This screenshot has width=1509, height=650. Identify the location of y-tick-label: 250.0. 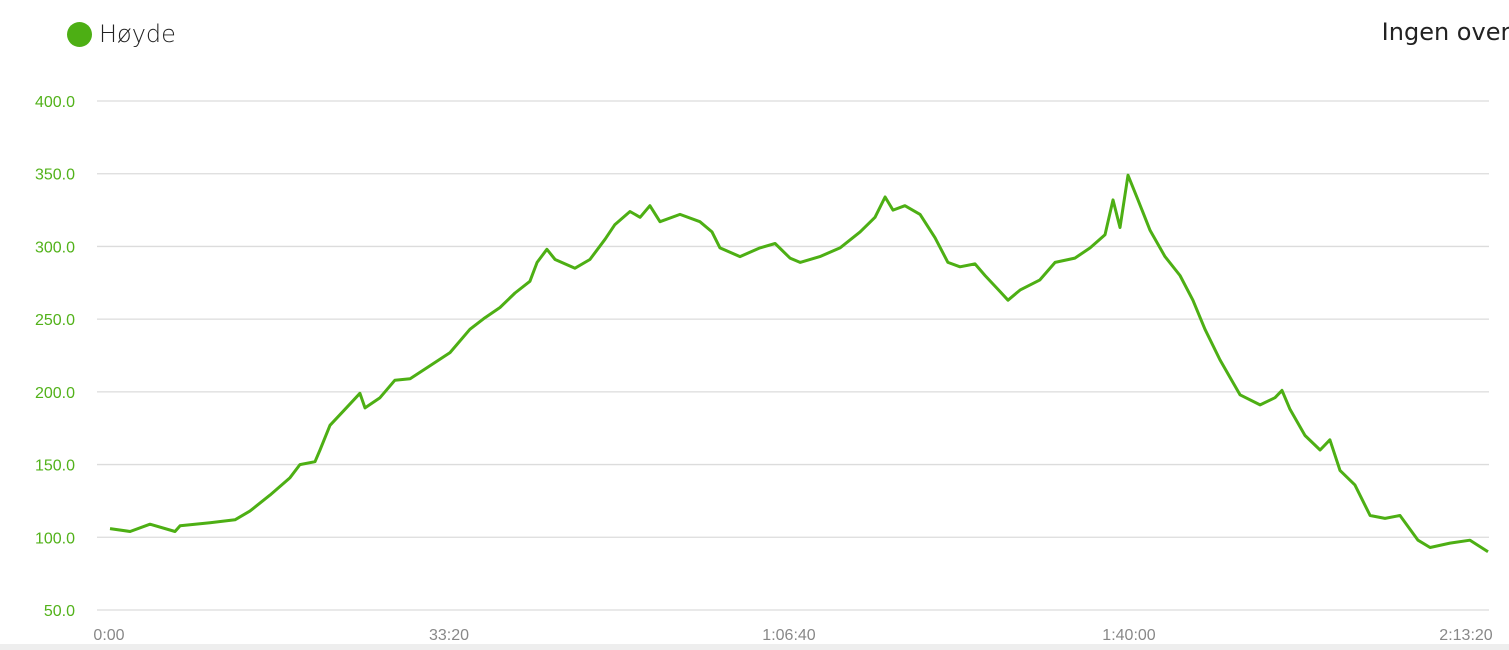
(55, 320).